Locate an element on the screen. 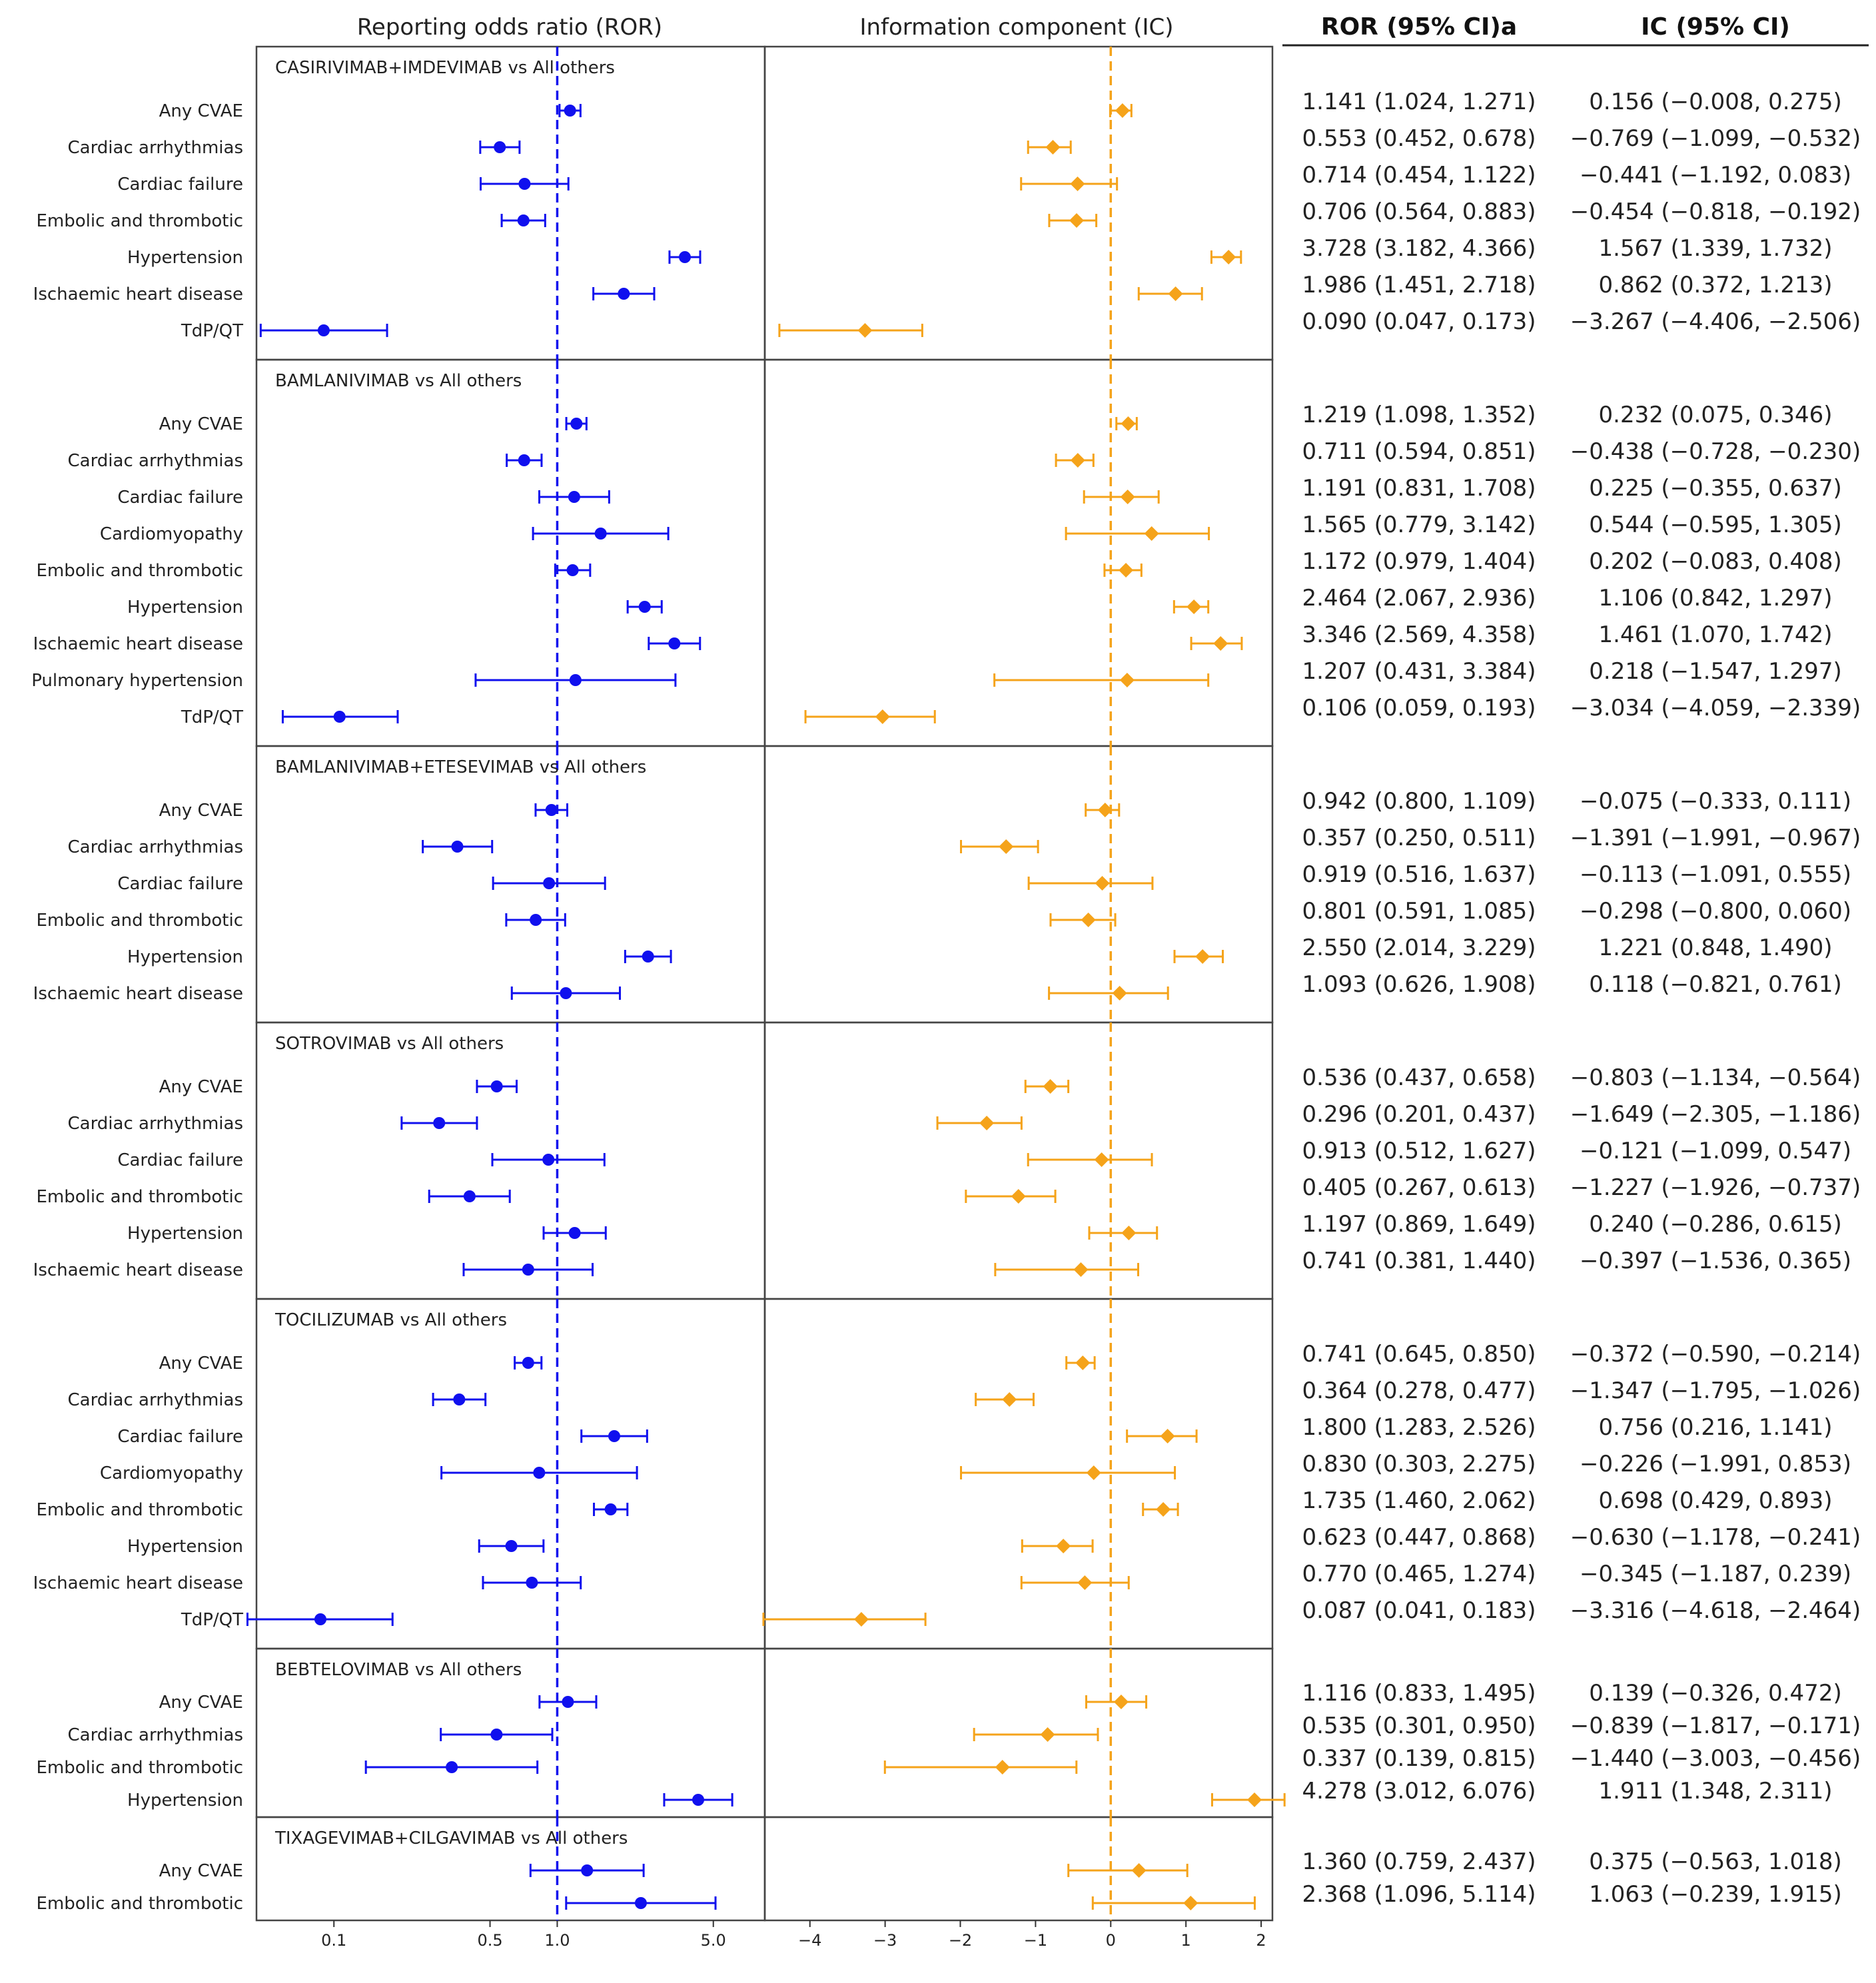  row-label: Embolic and thrombotic is located at coordinates (139, 221).